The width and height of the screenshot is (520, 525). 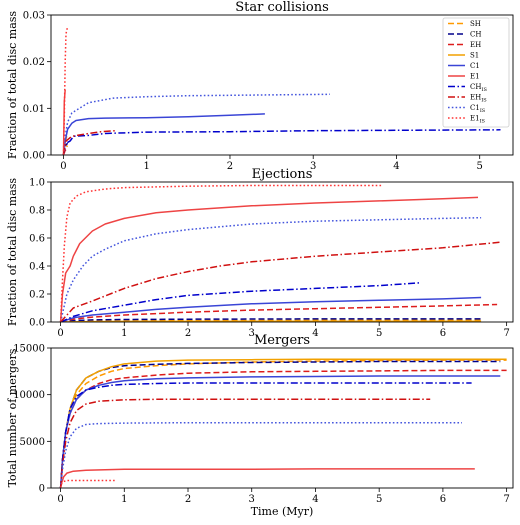 I want to click on panel-title: Star collisions, so click(x=282, y=7).